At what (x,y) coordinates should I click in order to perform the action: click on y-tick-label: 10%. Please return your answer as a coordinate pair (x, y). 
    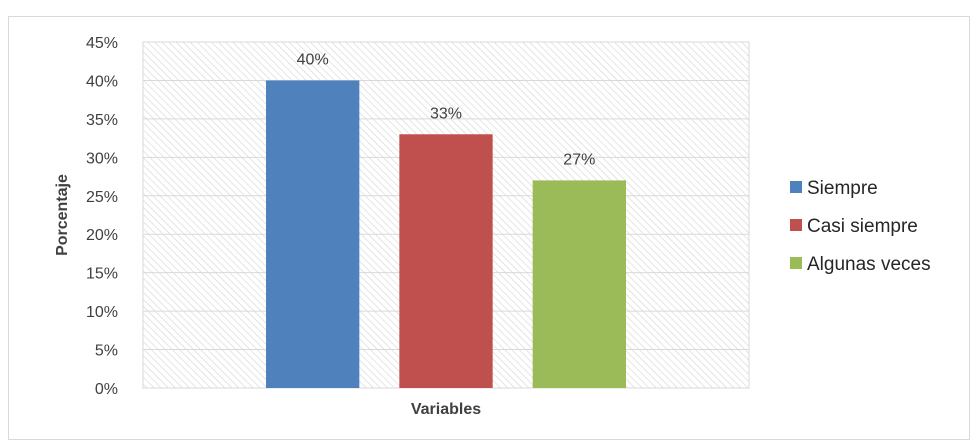
    Looking at the image, I should click on (102, 312).